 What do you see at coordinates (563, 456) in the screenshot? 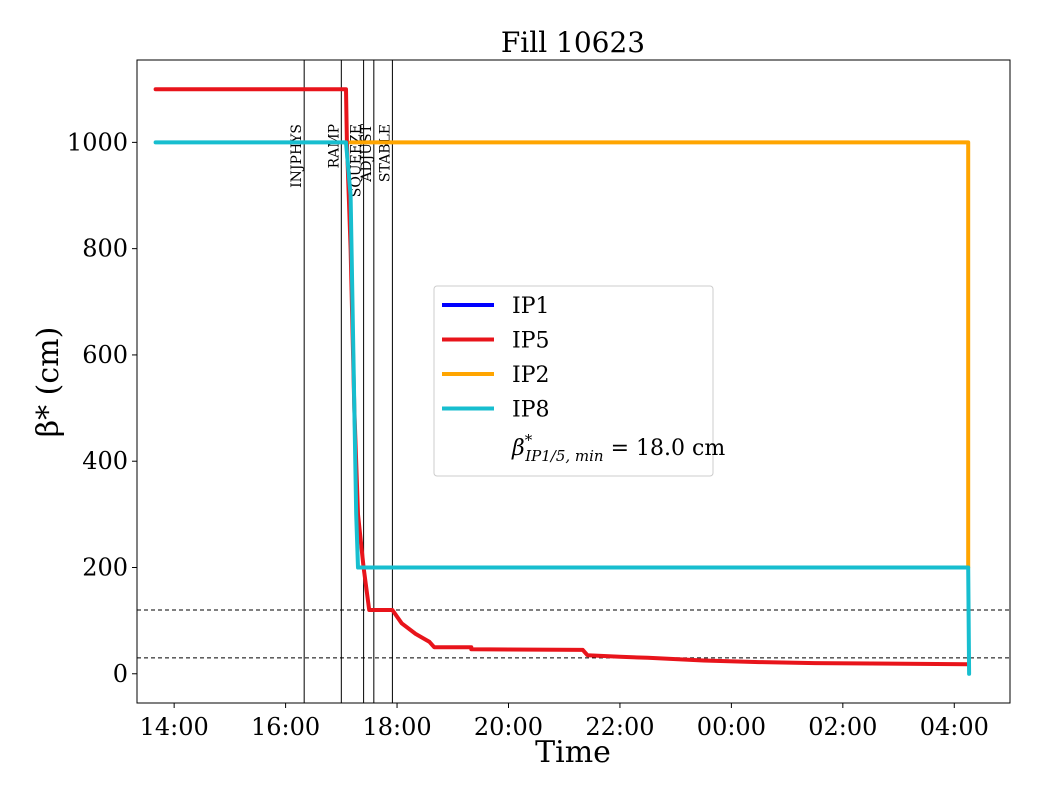
I see `legend-beta-subscript: IP1/5, min` at bounding box center [563, 456].